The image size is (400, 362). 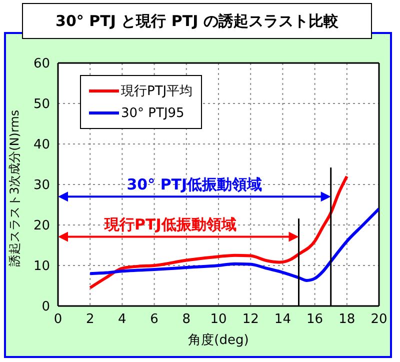 I want to click on y-tick-label: 60, so click(x=41, y=64).